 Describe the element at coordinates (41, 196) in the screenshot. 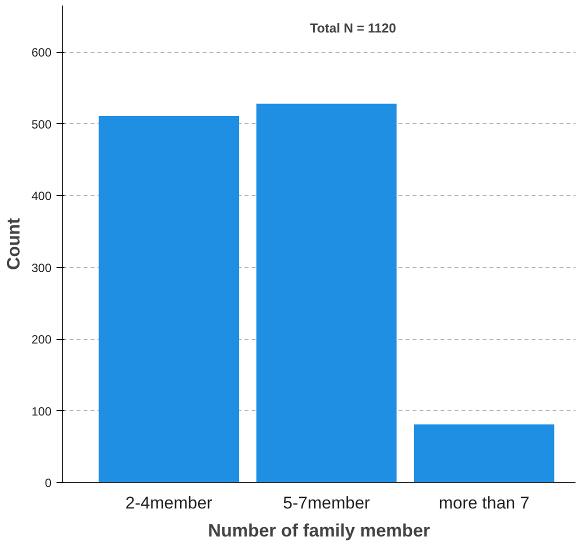

I see `y-tick-label: 400` at that location.